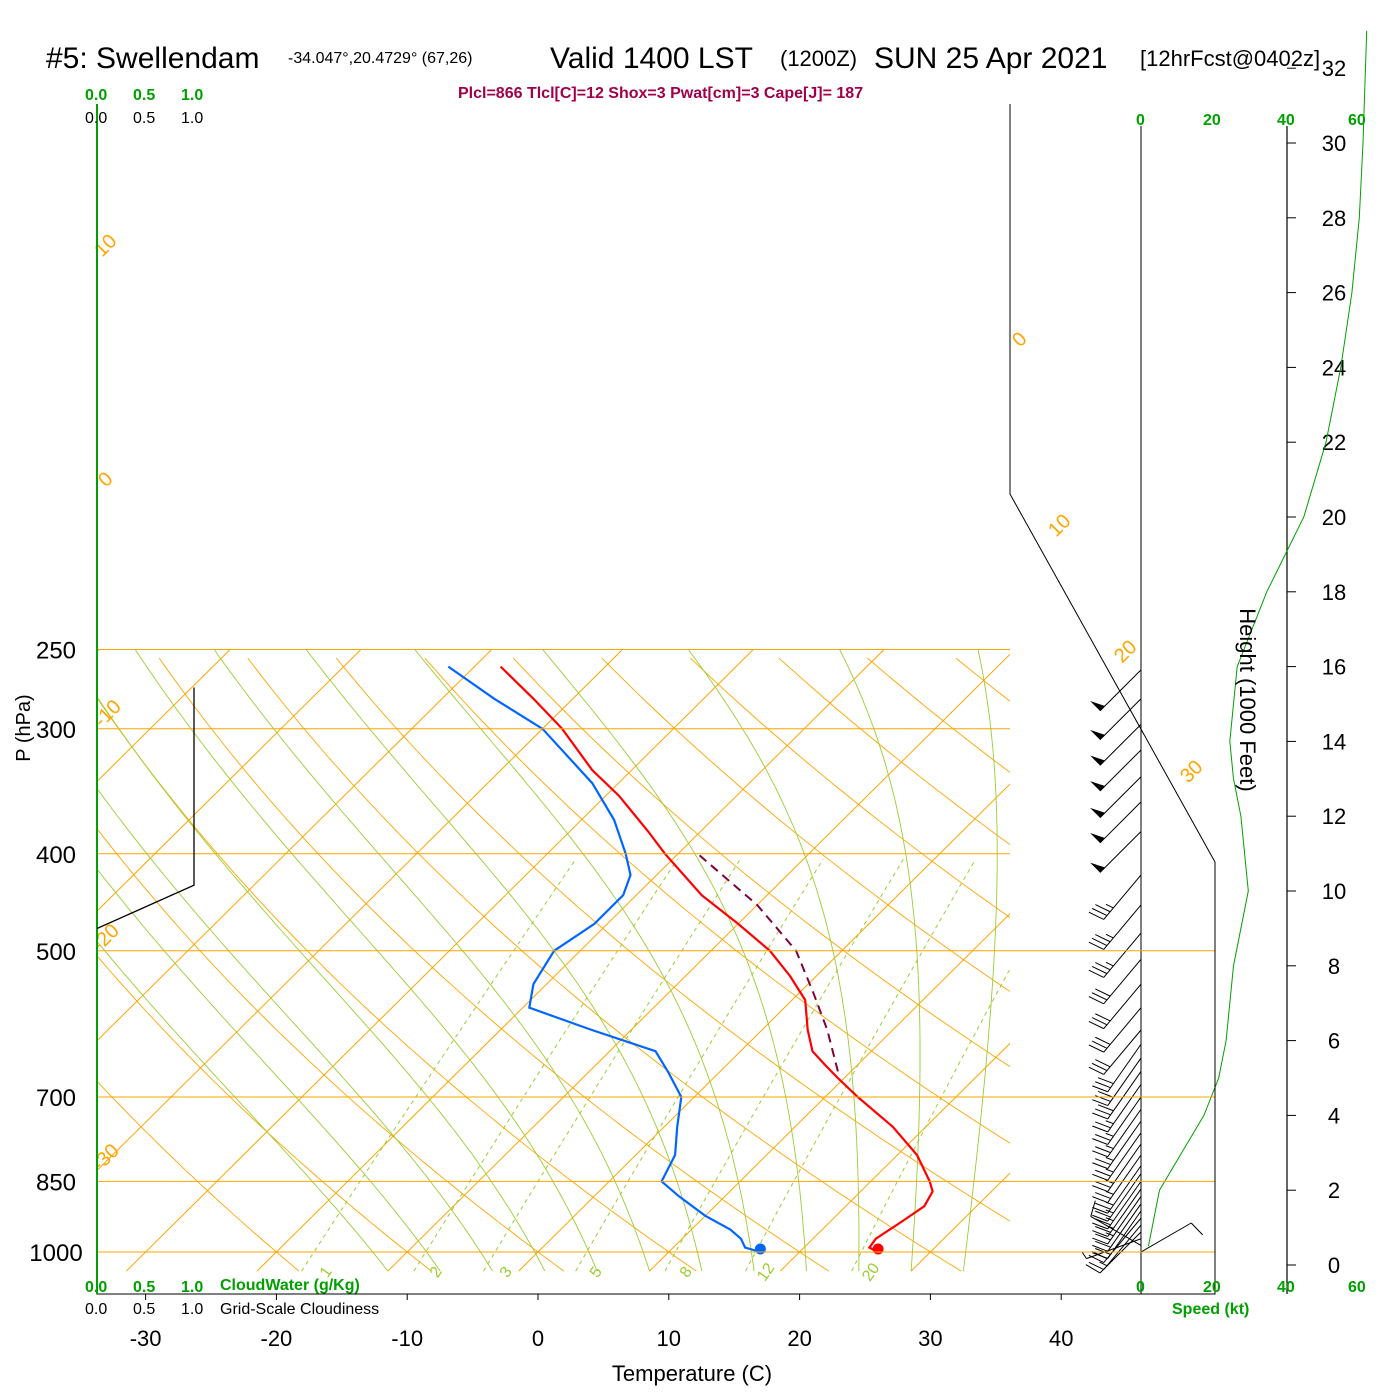 This screenshot has height=1400, width=1400. Describe the element at coordinates (1334, 1041) in the screenshot. I see `height-tick-label: 6` at that location.